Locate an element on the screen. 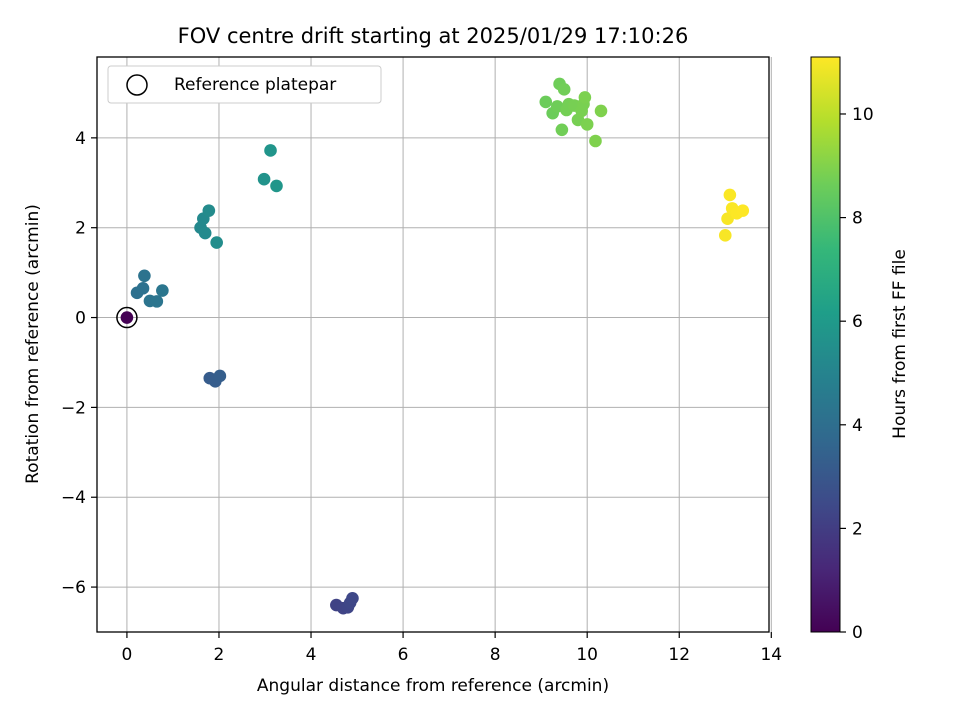  legend-label: Reference platepar is located at coordinates (255, 85).